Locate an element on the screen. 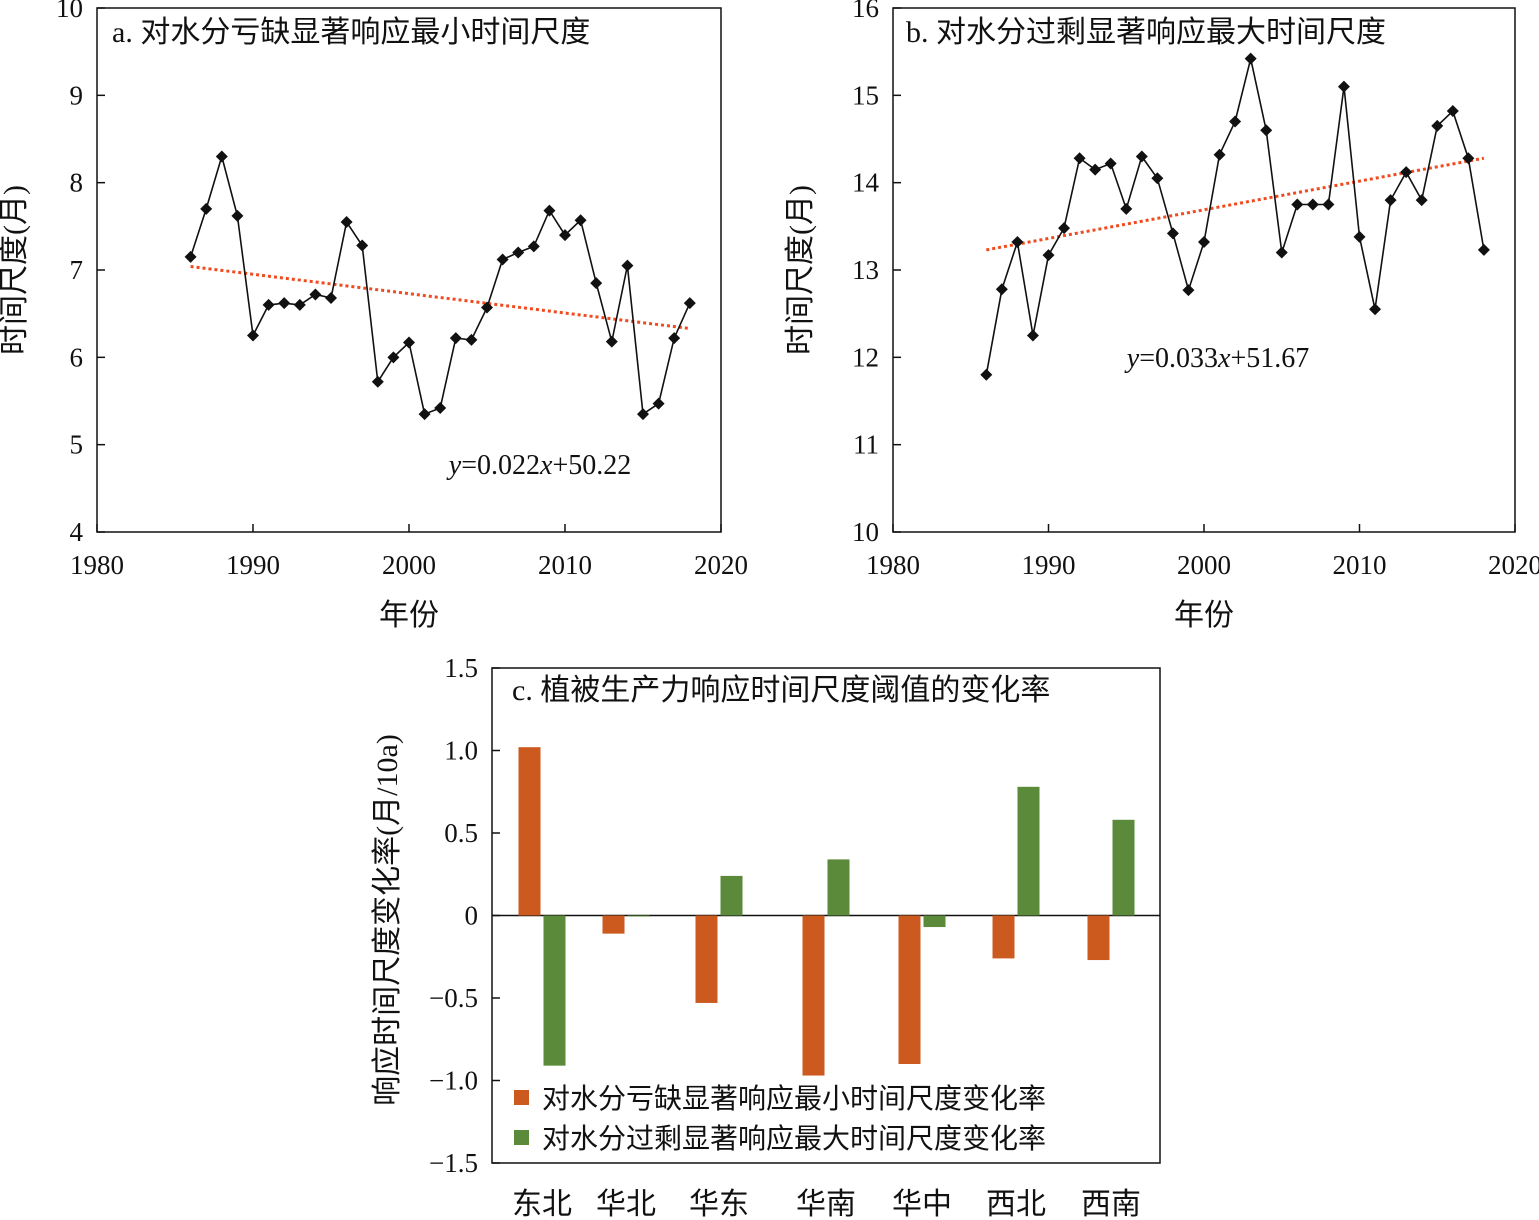 Image resolution: width=1539 pixels, height=1220 pixels. panel-b-x-axis-label: 年份 is located at coordinates (1204, 615).